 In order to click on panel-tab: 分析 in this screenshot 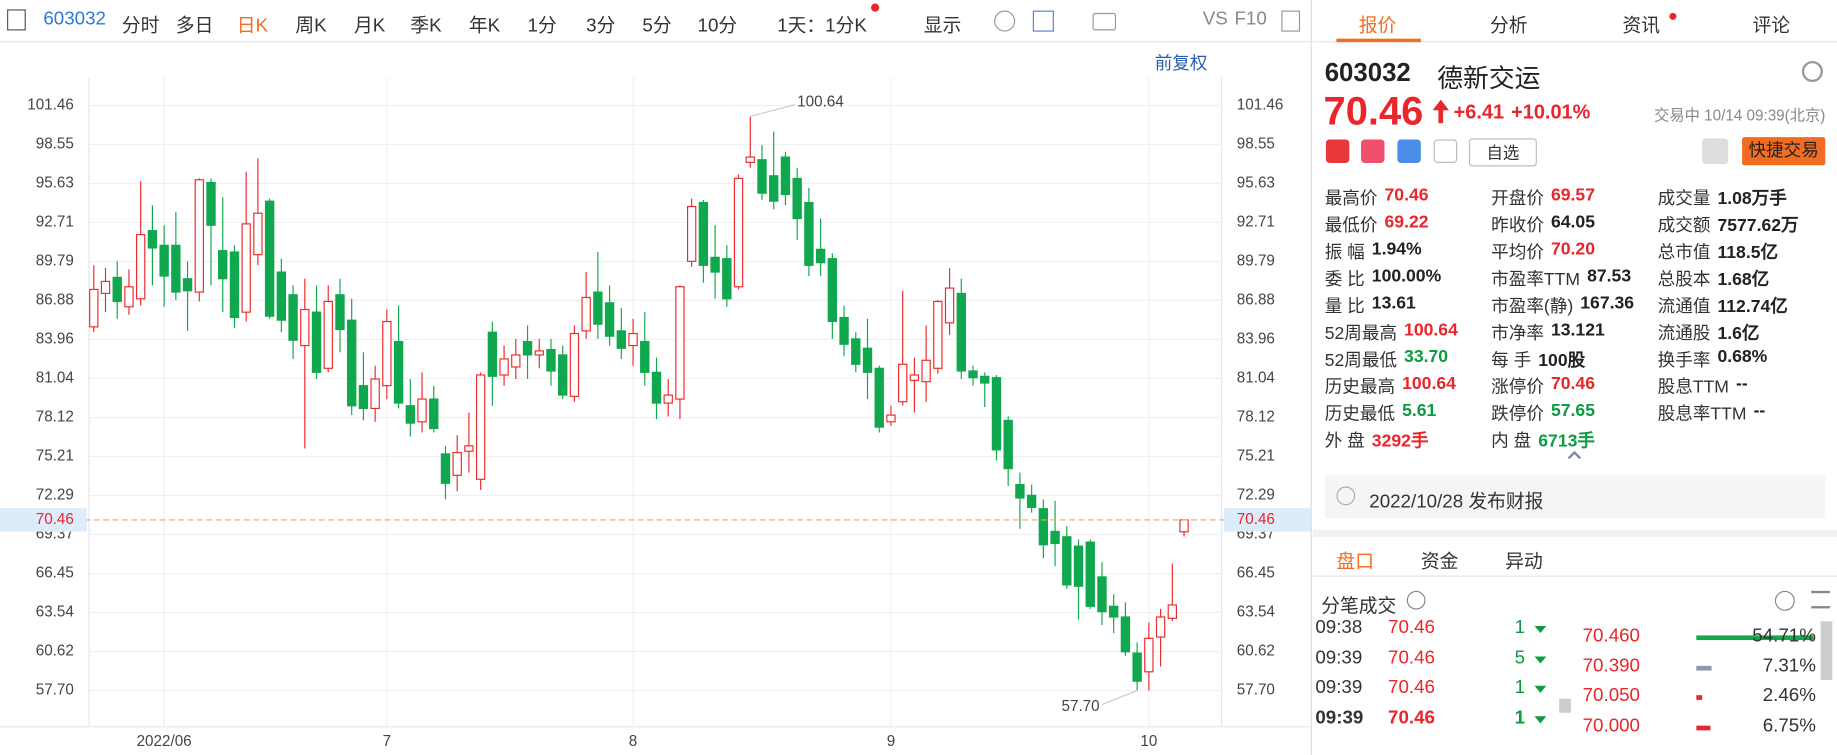, I will do `click(1509, 26)`.